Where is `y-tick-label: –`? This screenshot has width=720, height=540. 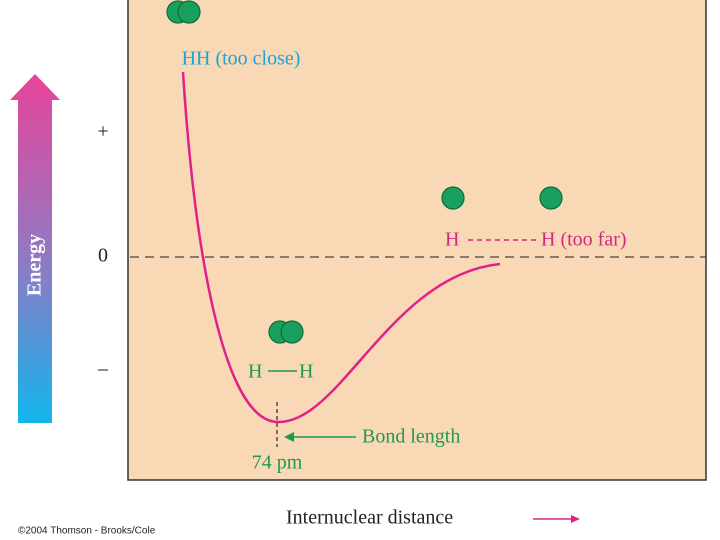
y-tick-label: – is located at coordinates (103, 369).